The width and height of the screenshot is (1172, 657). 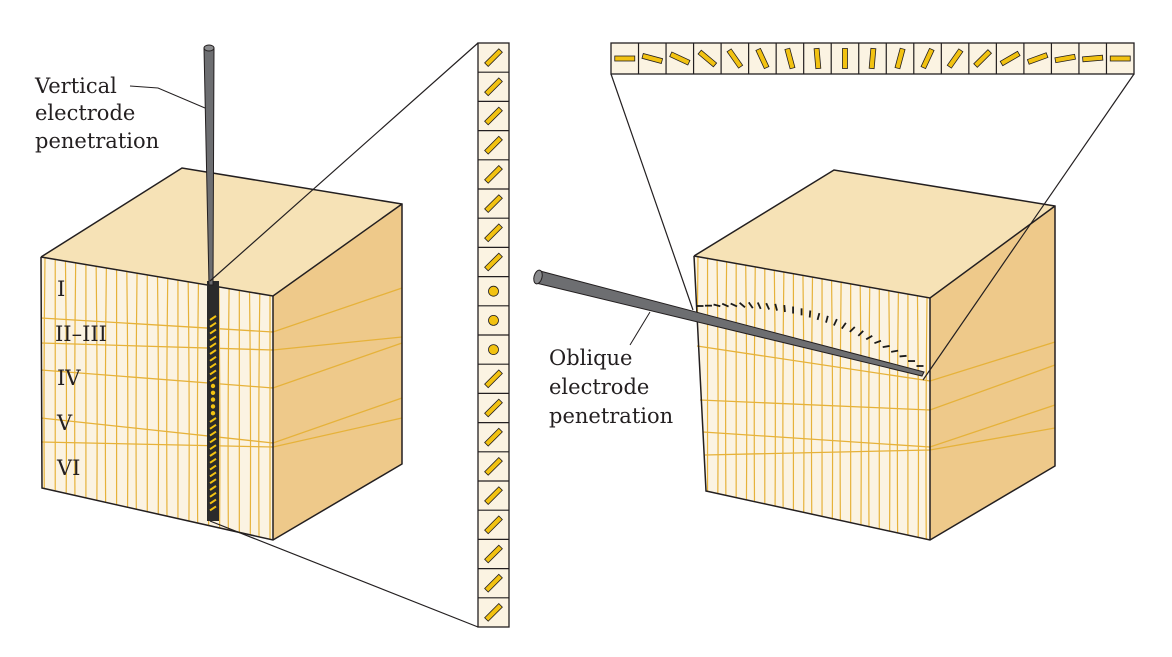 I want to click on oblique-label-line-2: electrode, so click(x=599, y=387).